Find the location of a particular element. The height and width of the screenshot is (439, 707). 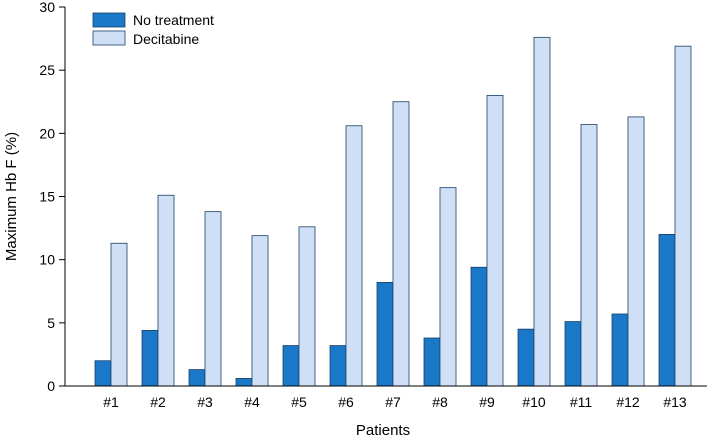

x-tick-label: #8 is located at coordinates (440, 402).